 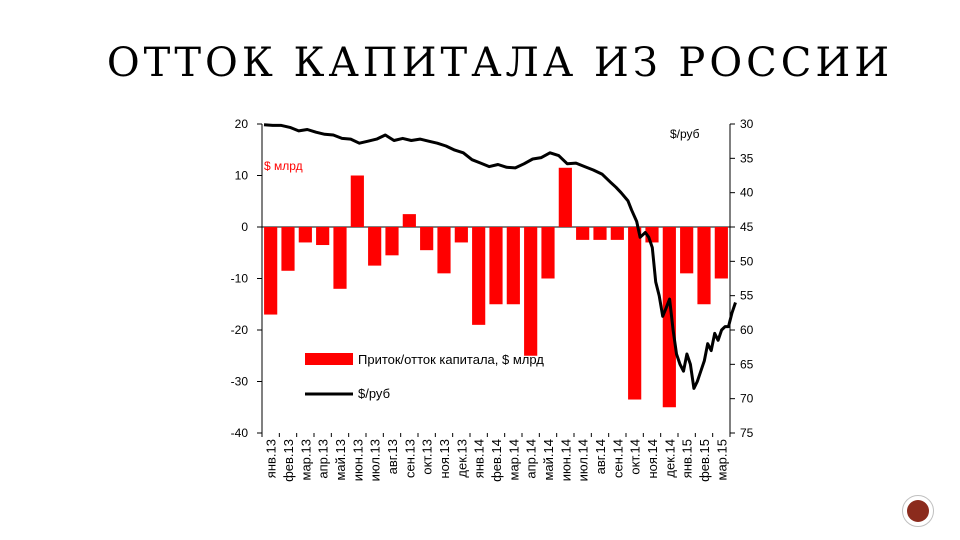 What do you see at coordinates (374, 393) in the screenshot?
I see `legend-line-label: $/руб` at bounding box center [374, 393].